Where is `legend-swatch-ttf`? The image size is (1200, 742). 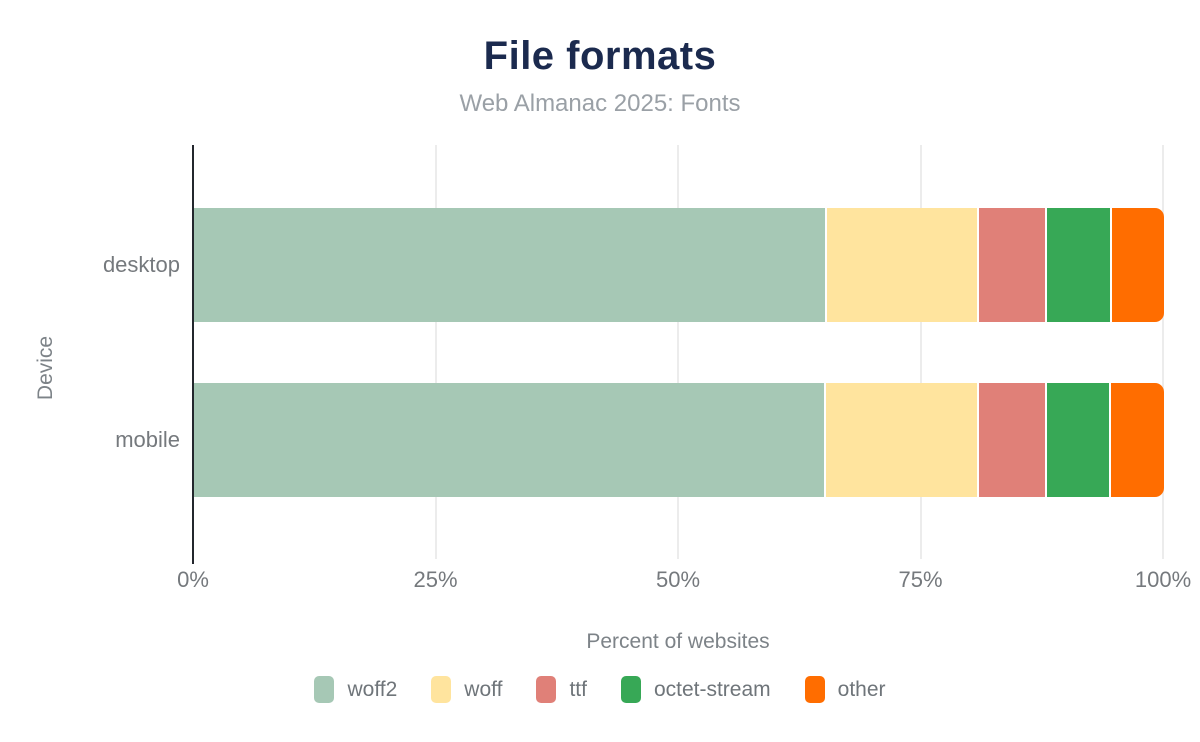 legend-swatch-ttf is located at coordinates (546, 689).